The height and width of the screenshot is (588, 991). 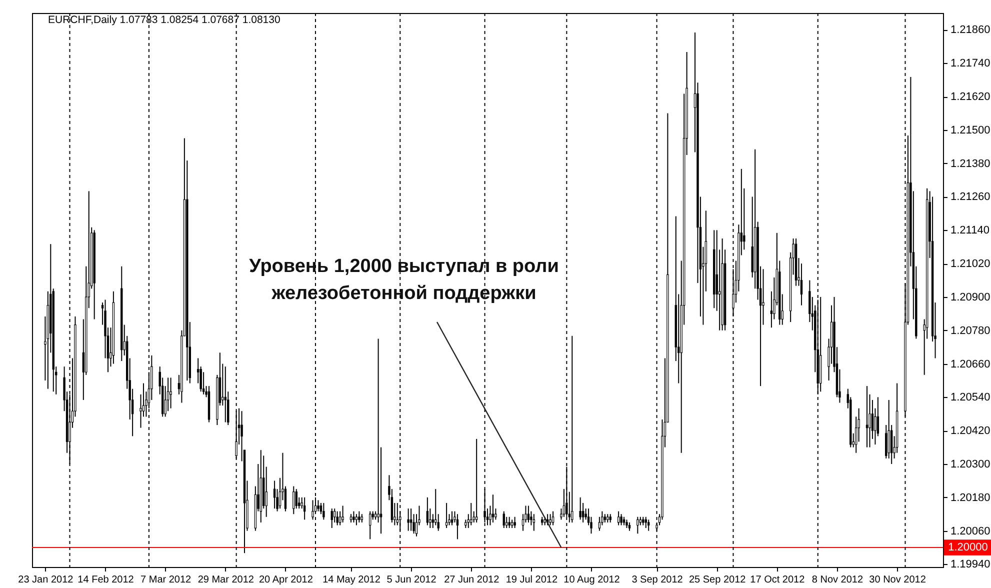 What do you see at coordinates (970, 164) in the screenshot?
I see `y-tick-label: 1.21380` at bounding box center [970, 164].